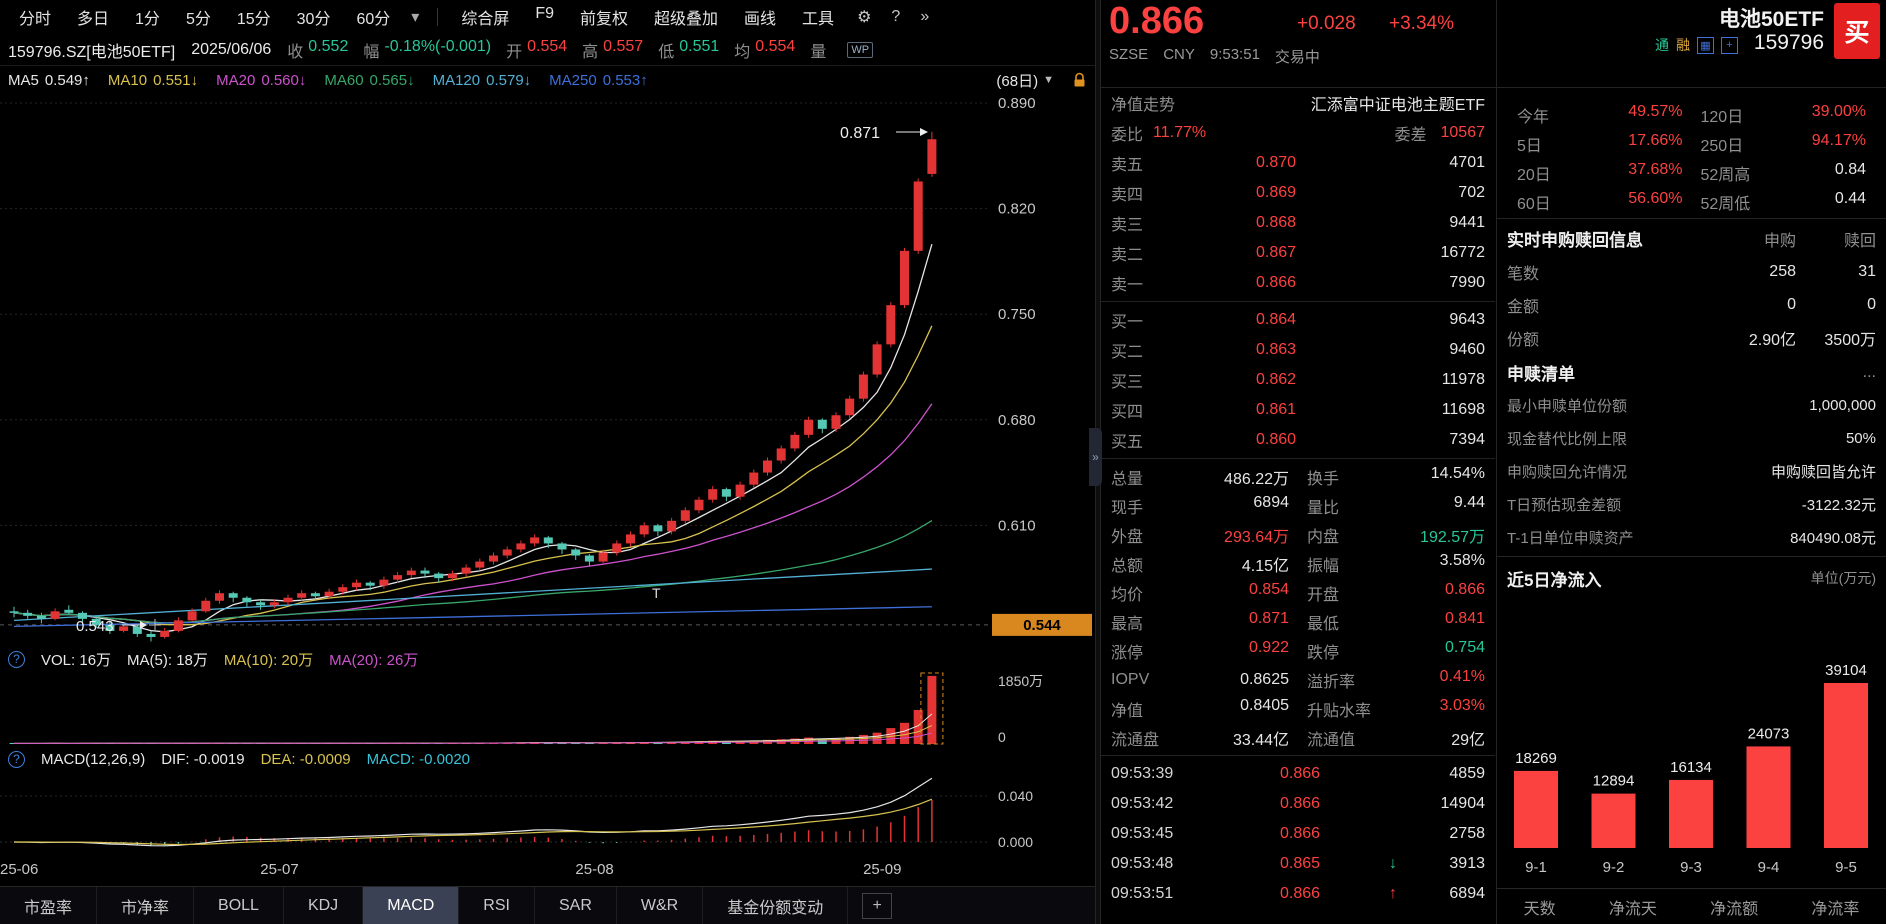  What do you see at coordinates (1298, 350) in the screenshot?
I see `bid-row: 买二 0.863 9460` at bounding box center [1298, 350].